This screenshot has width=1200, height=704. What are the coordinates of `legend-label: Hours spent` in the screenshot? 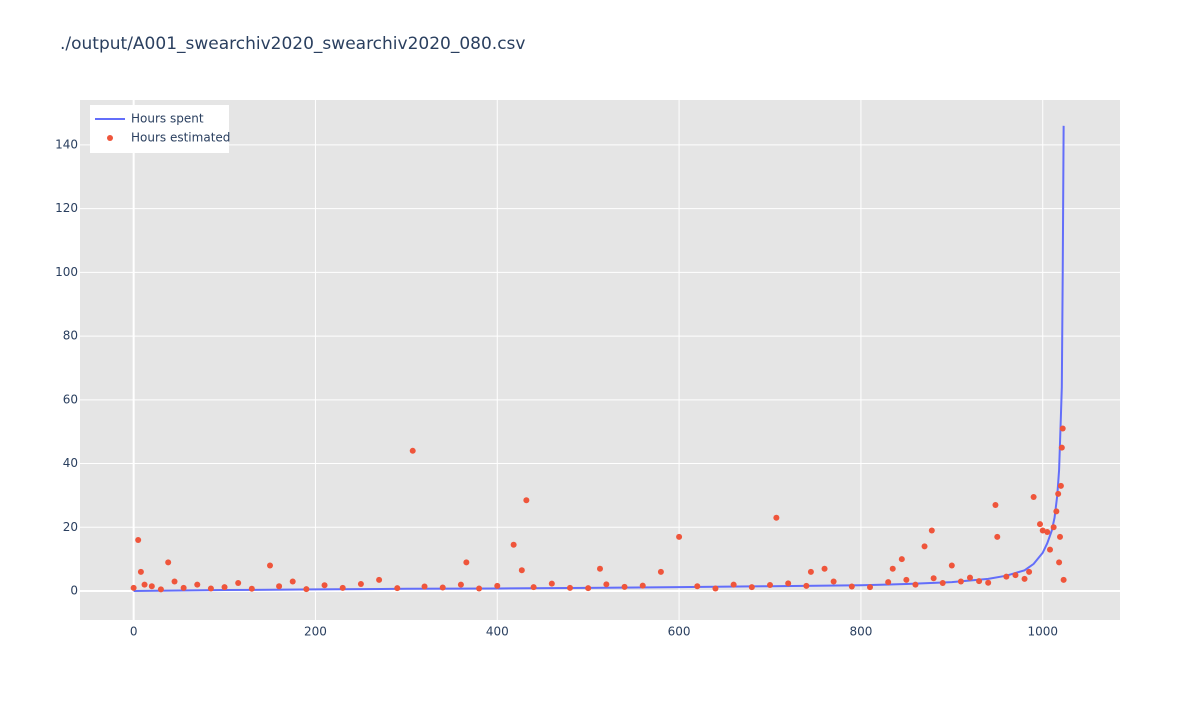 It's located at (167, 119).